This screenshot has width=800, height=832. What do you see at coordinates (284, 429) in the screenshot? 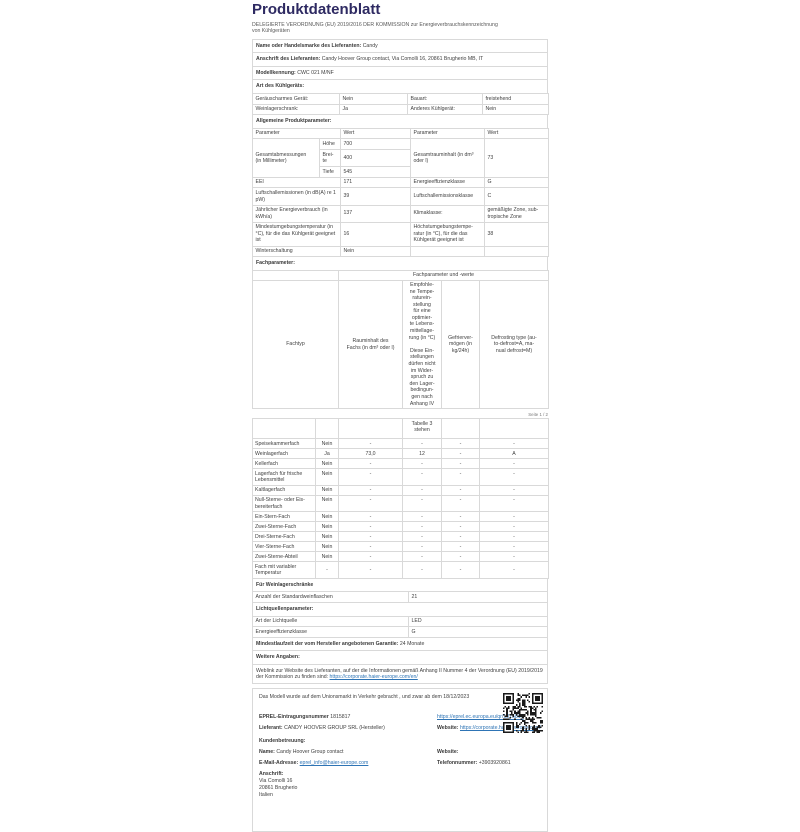
I see `cell-empty` at bounding box center [284, 429].